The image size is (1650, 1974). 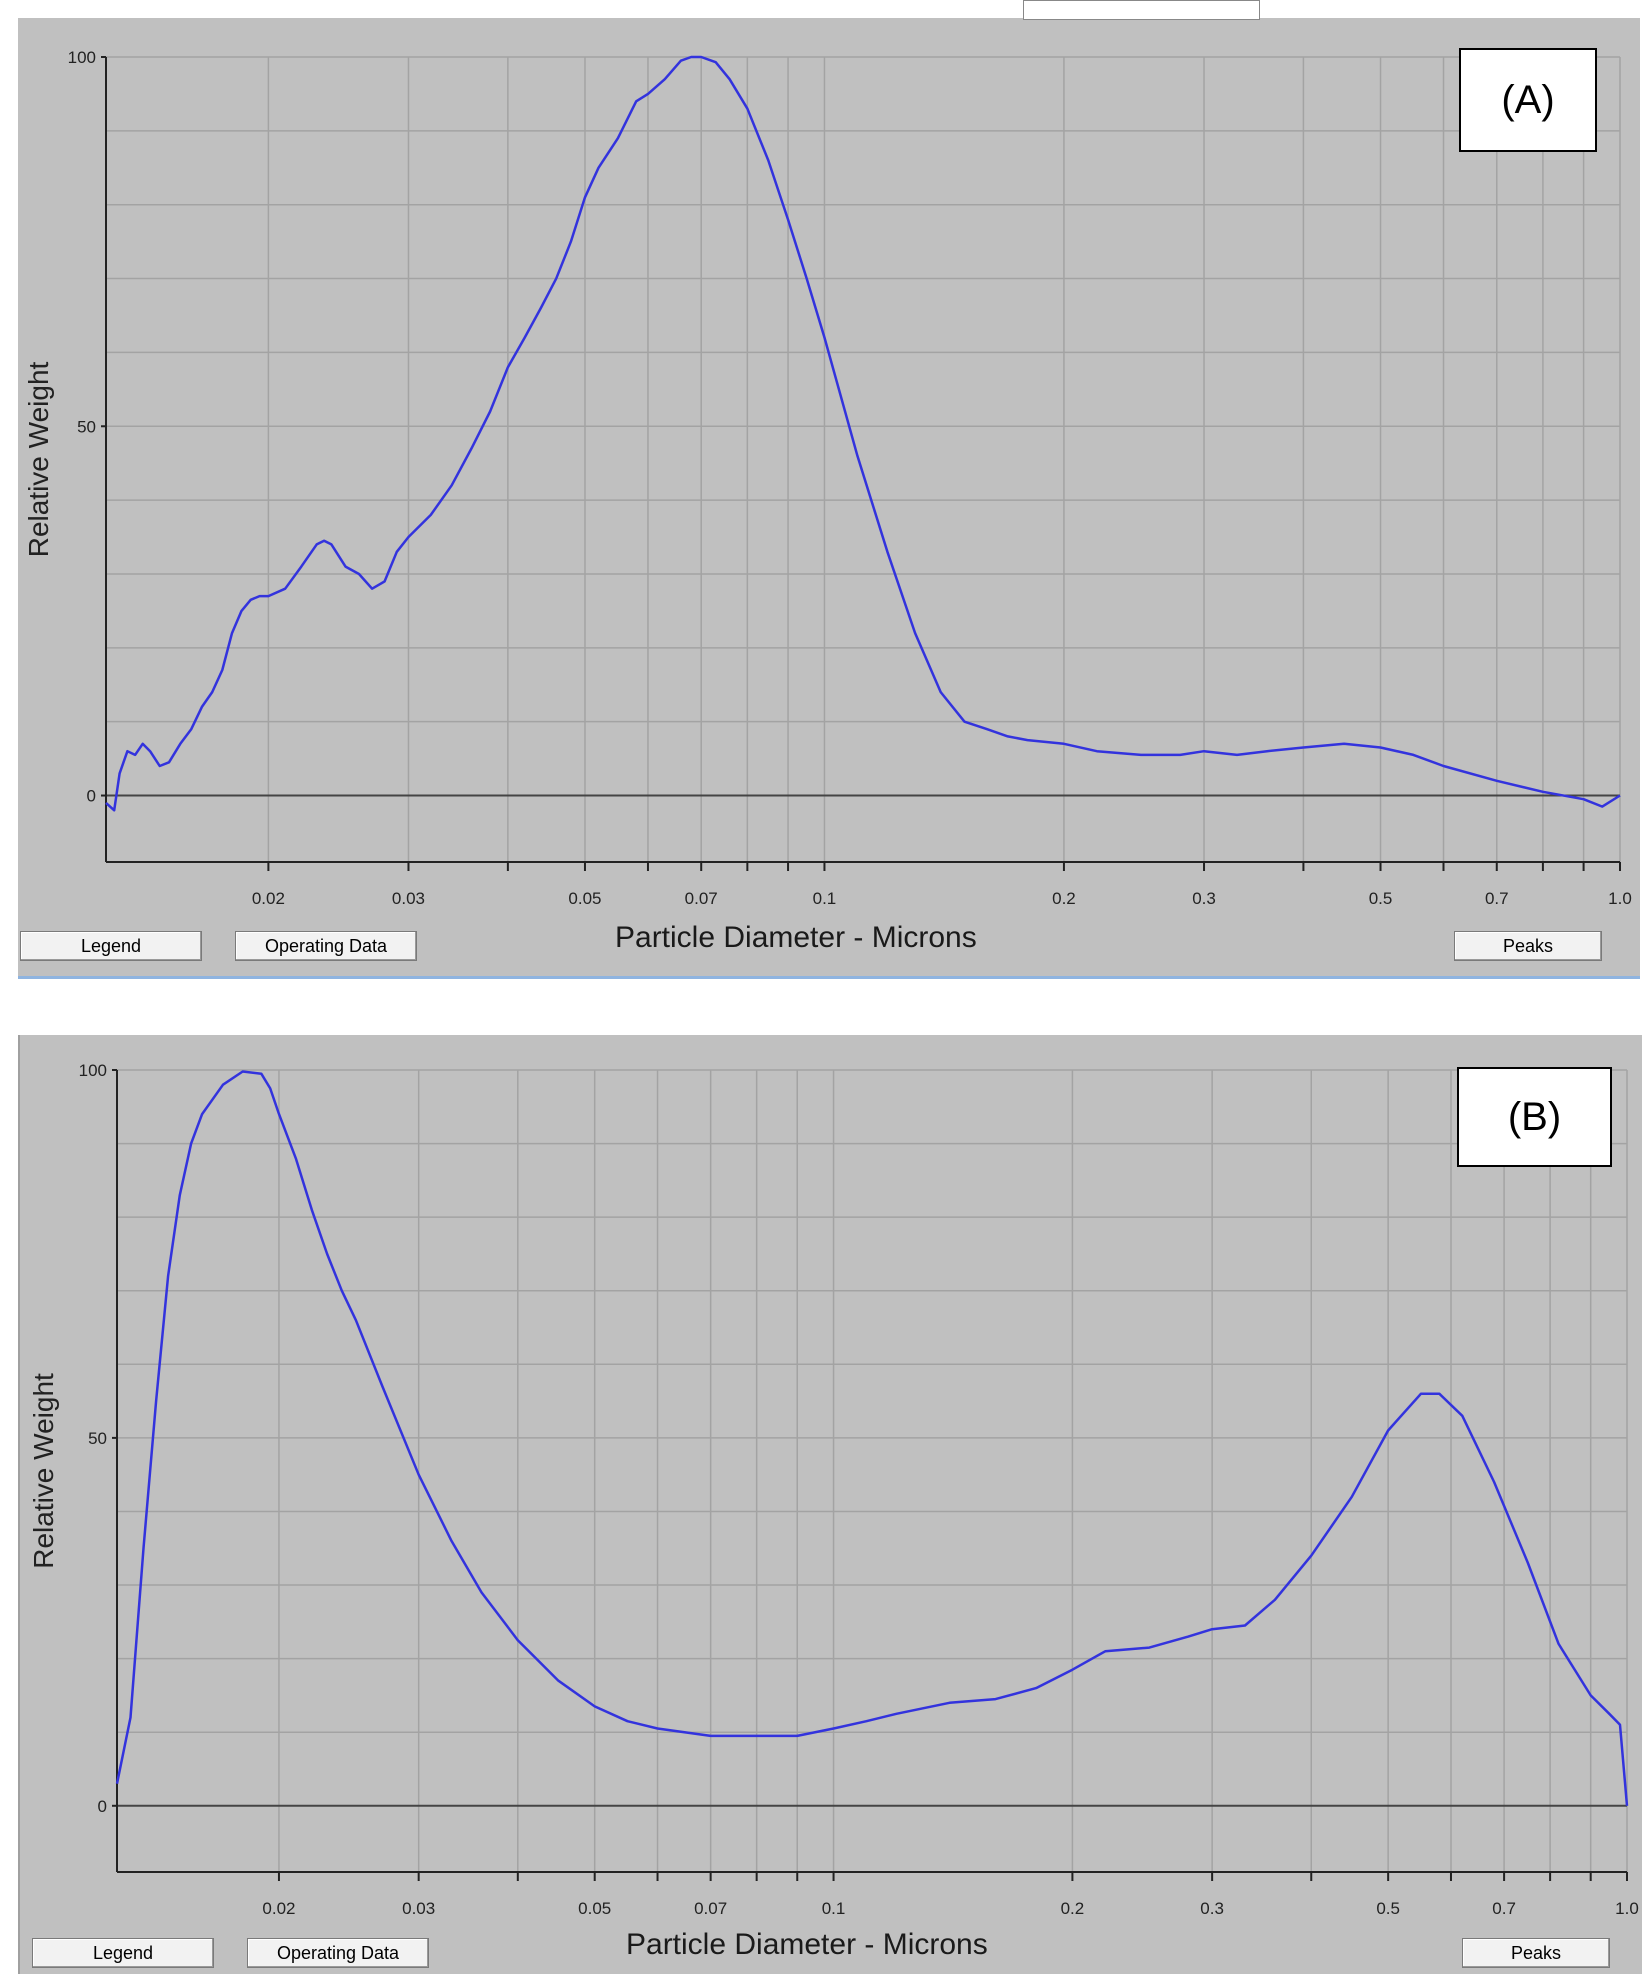 What do you see at coordinates (1528, 100) in the screenshot?
I see `panel-label-a: (A)` at bounding box center [1528, 100].